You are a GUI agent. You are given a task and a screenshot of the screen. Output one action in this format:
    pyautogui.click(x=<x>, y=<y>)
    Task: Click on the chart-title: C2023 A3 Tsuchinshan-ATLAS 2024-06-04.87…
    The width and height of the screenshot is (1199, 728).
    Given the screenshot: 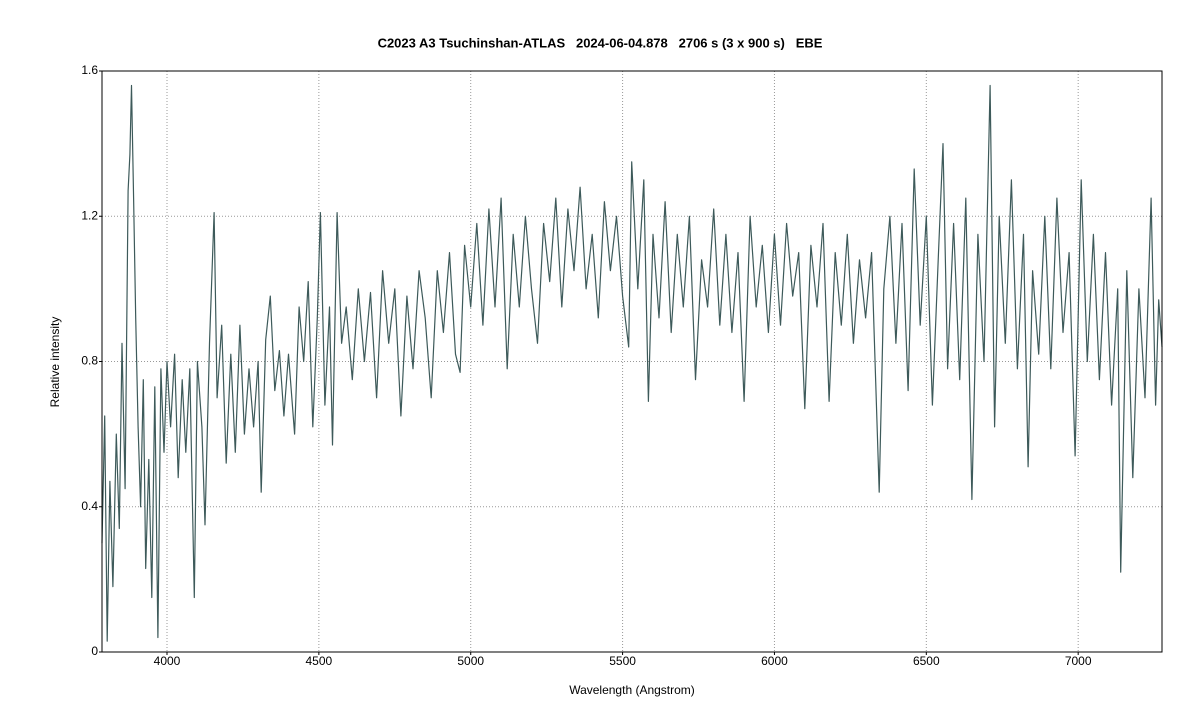 What is the action you would take?
    pyautogui.click(x=600, y=42)
    